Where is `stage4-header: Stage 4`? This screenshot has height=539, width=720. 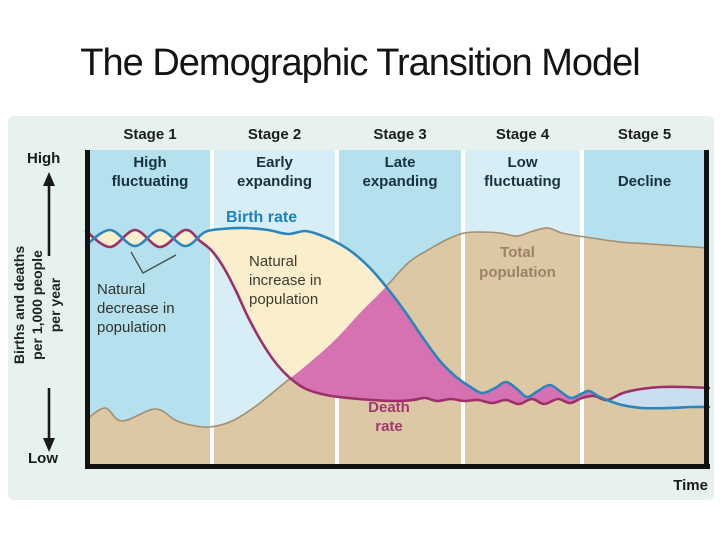 stage4-header: Stage 4 is located at coordinates (522, 134).